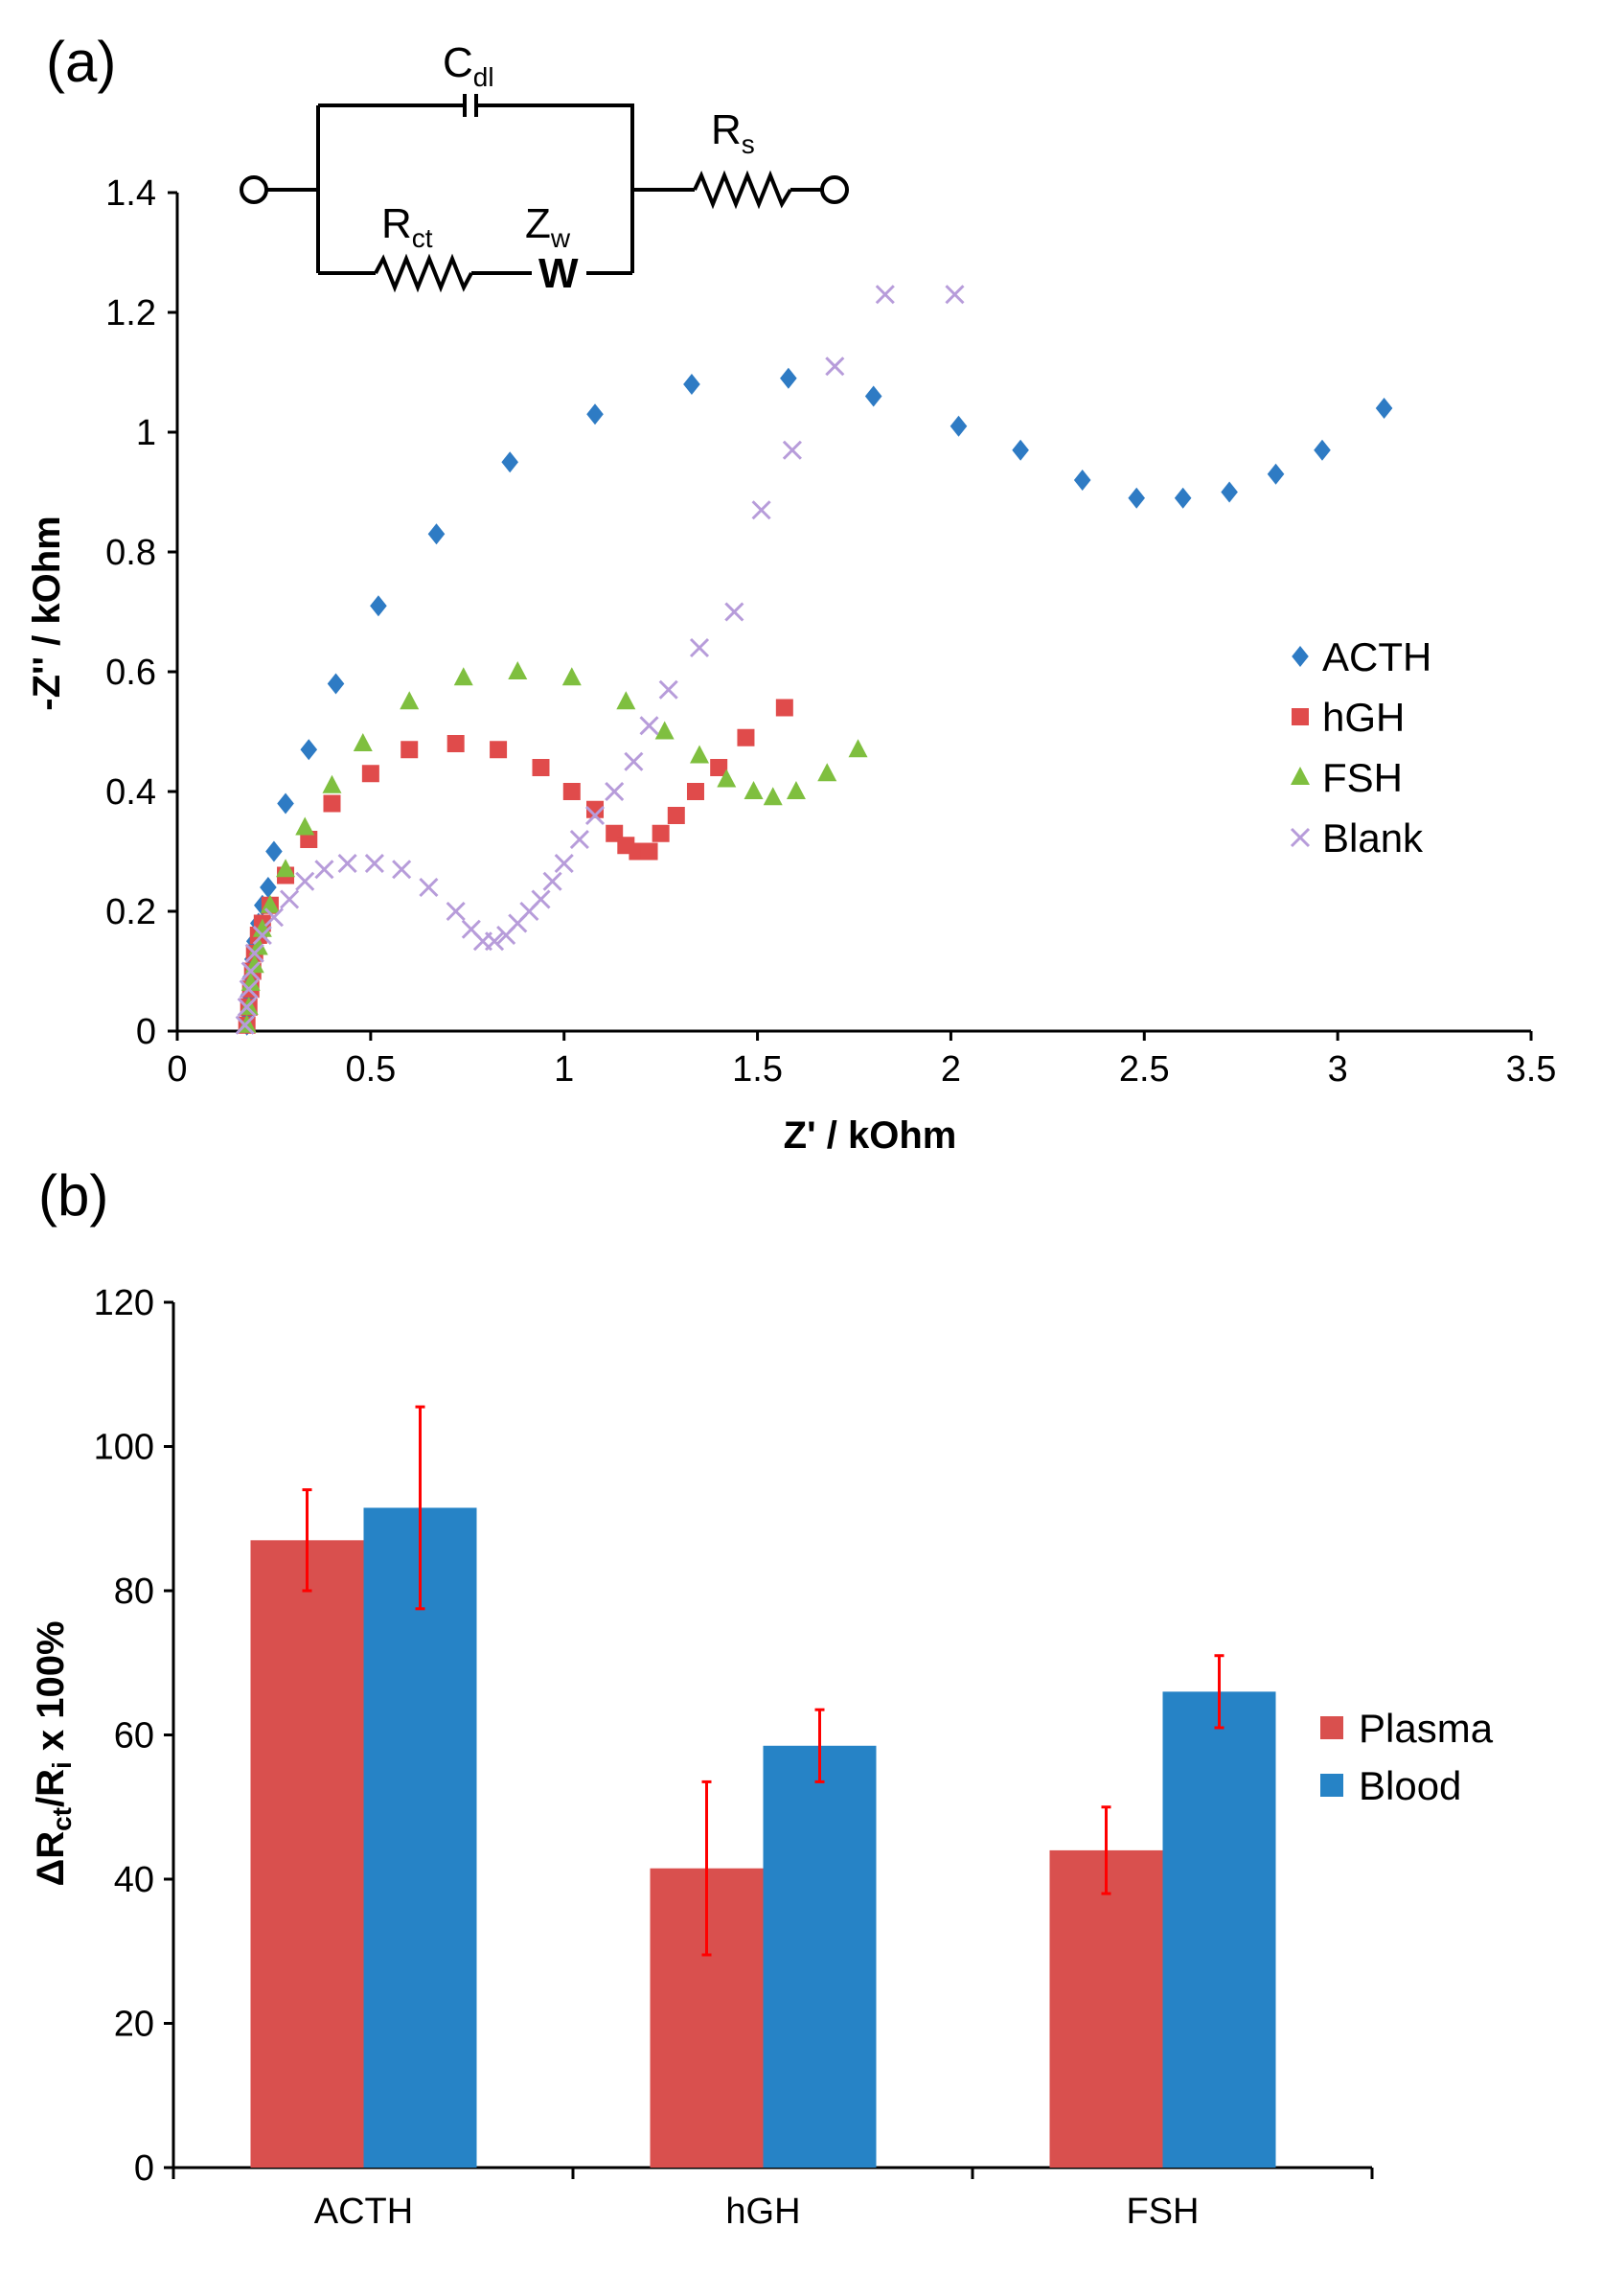 This screenshot has height=2296, width=1602. What do you see at coordinates (1407, 1757) in the screenshot?
I see `panel-b-legend: Plasma Blood` at bounding box center [1407, 1757].